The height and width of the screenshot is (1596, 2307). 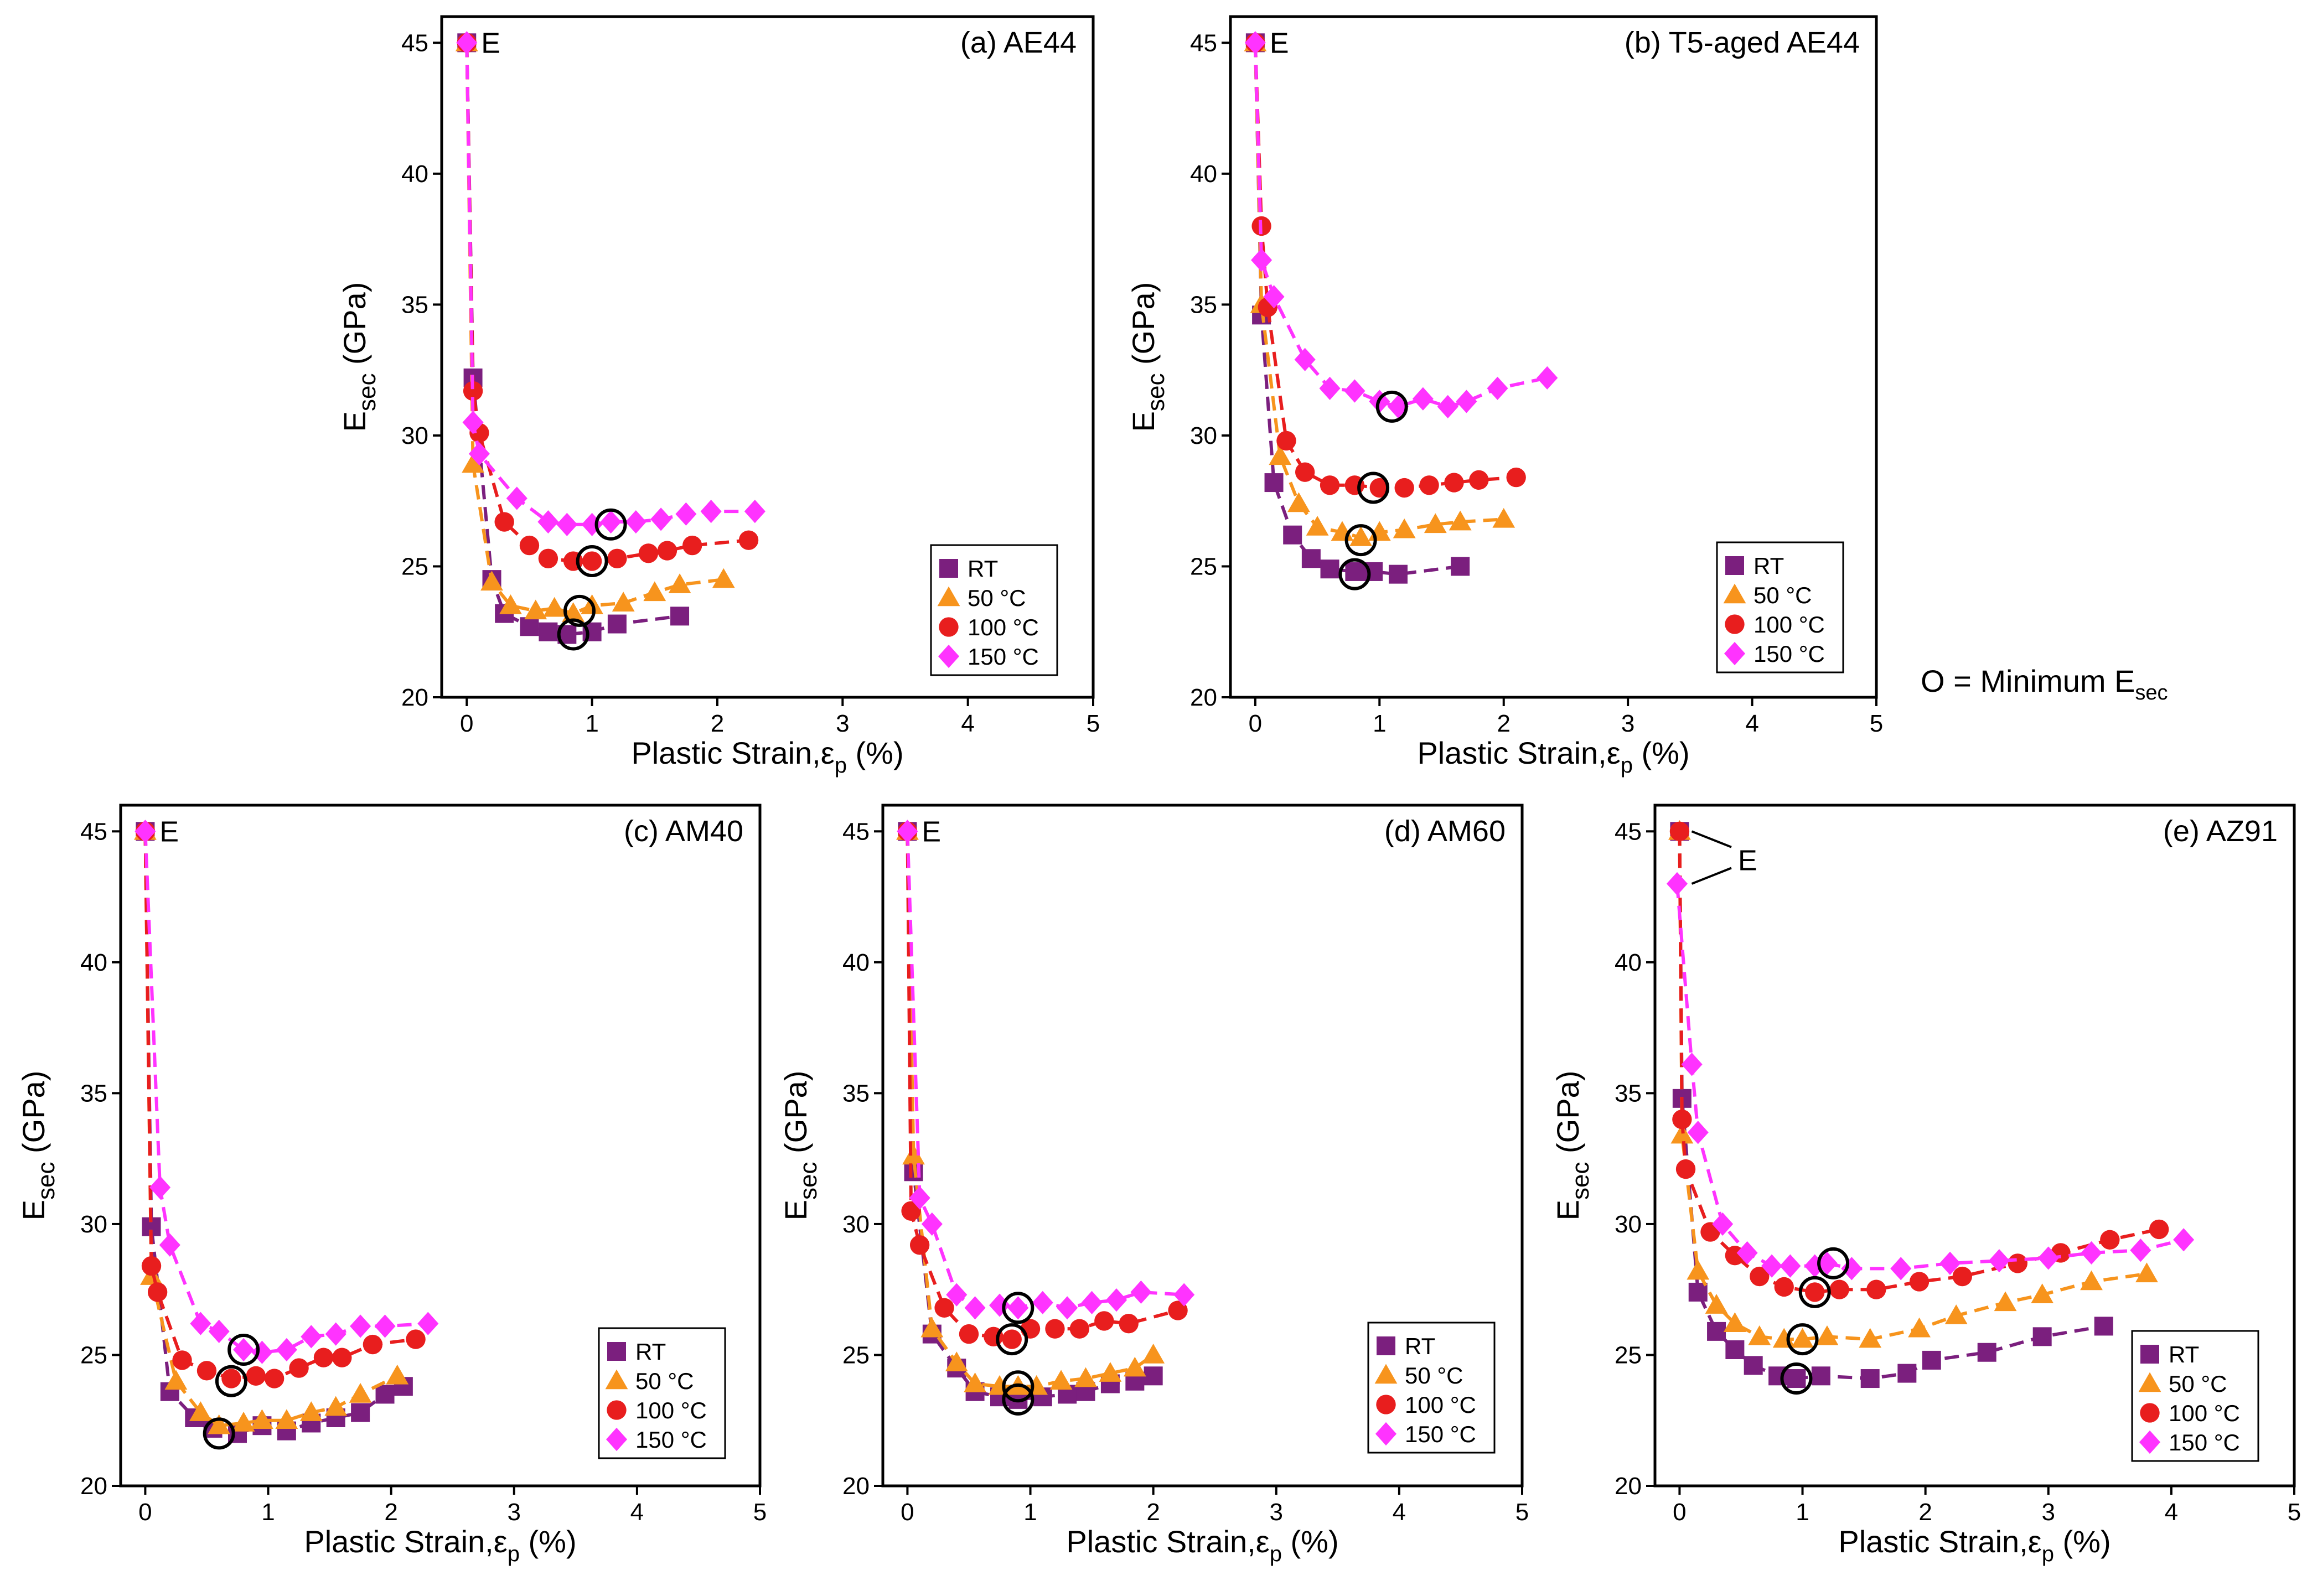 I want to click on series-line-100C, so click(x=279, y=1106).